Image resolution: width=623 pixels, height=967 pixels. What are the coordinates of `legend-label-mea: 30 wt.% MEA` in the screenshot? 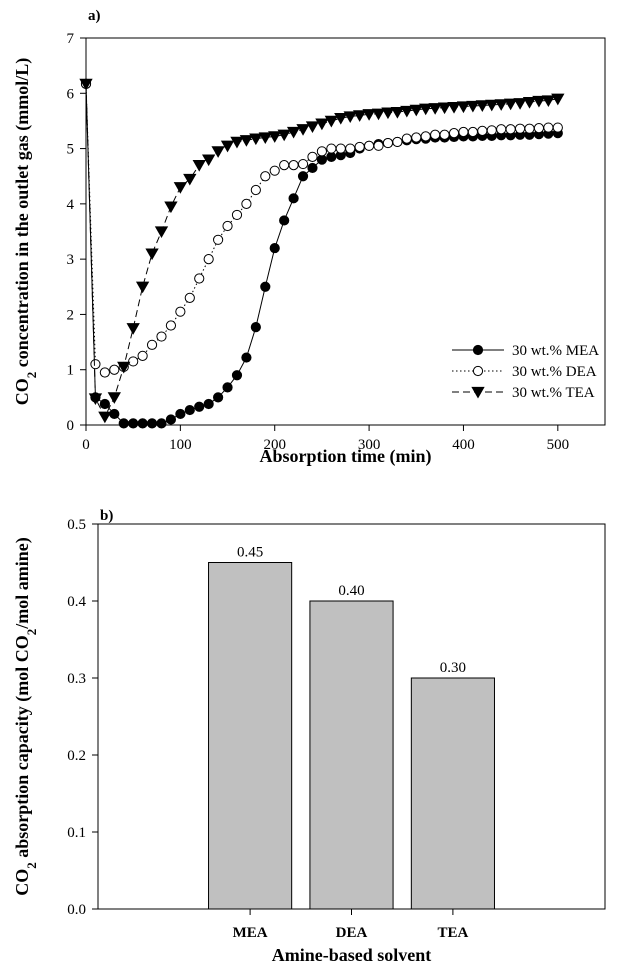 It's located at (555, 351).